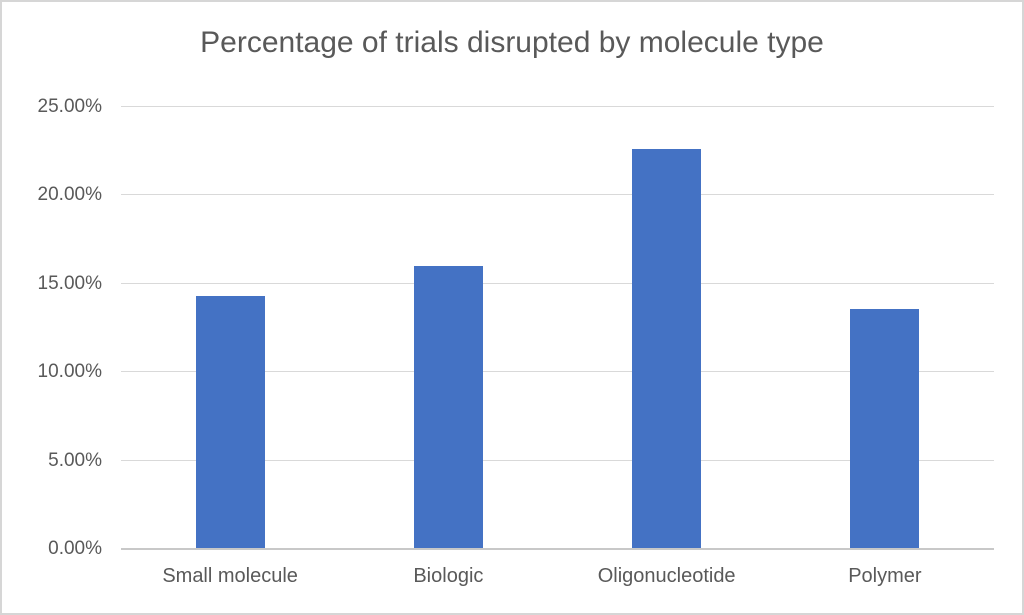 This screenshot has height=615, width=1024. Describe the element at coordinates (69, 372) in the screenshot. I see `y-axis-tick-label: 10.00%` at that location.